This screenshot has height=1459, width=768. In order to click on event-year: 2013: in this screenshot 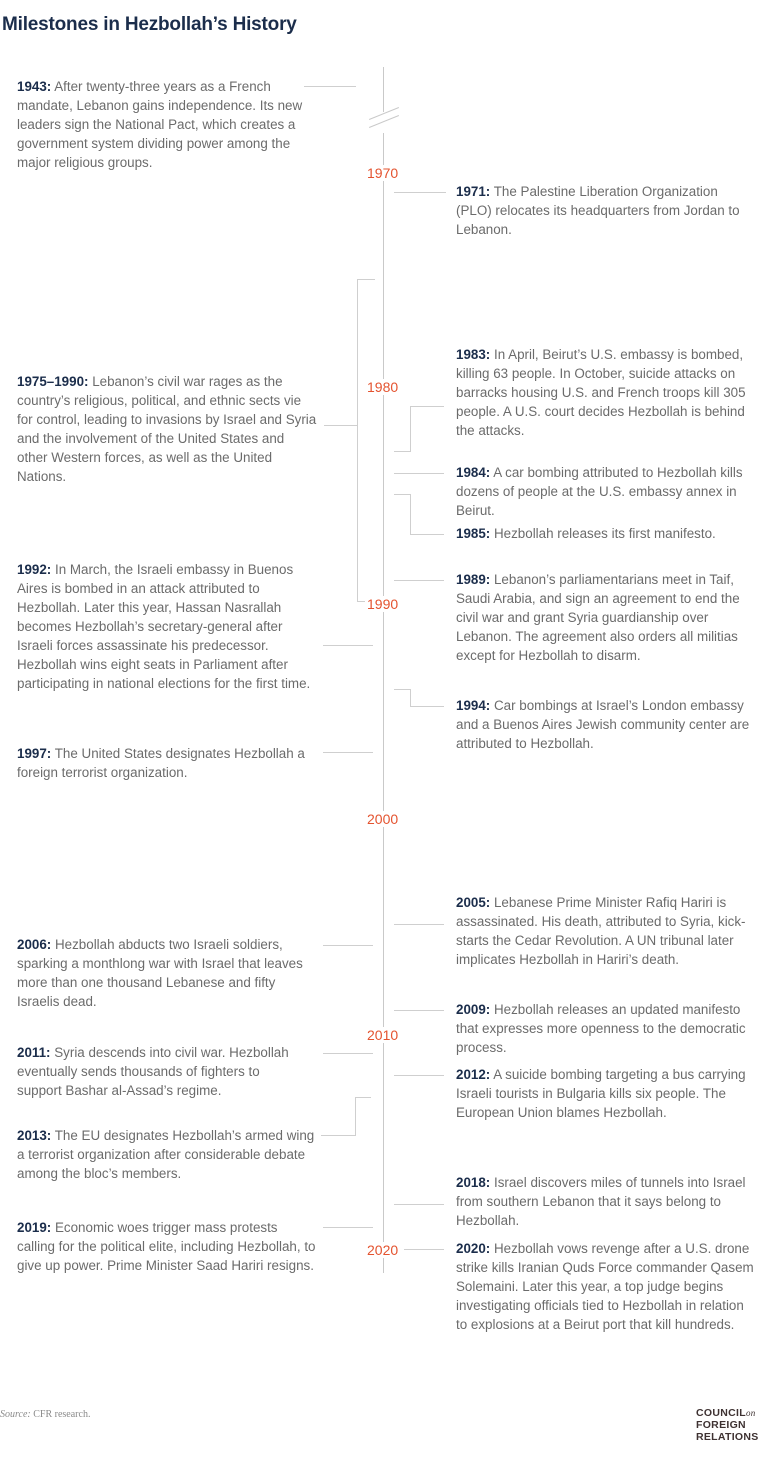, I will do `click(34, 1135)`.